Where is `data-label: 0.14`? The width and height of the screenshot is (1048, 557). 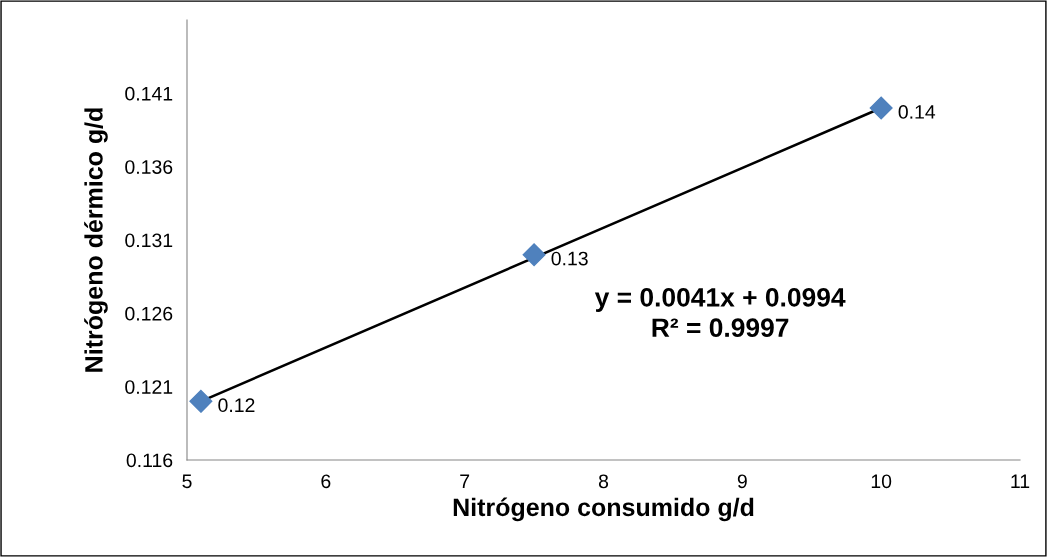 data-label: 0.14 is located at coordinates (917, 112).